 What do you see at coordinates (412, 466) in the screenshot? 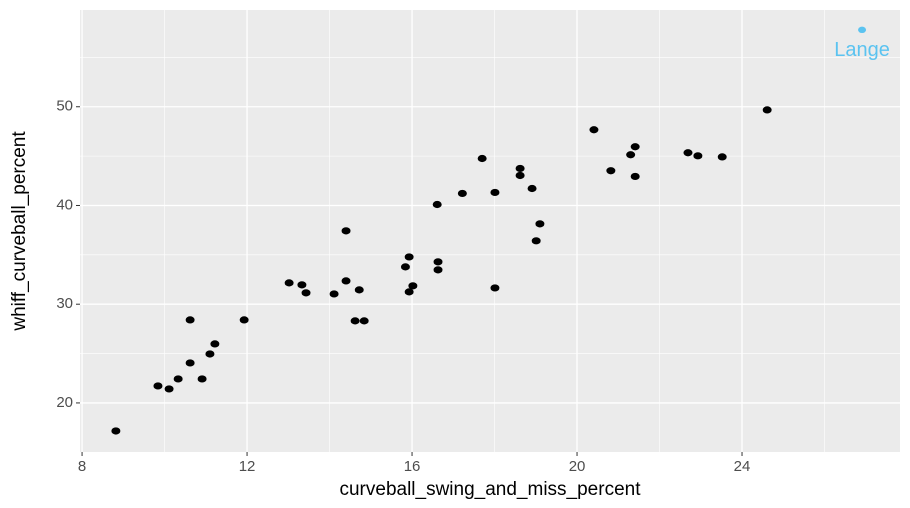
I see `x-tick-label: 16` at bounding box center [412, 466].